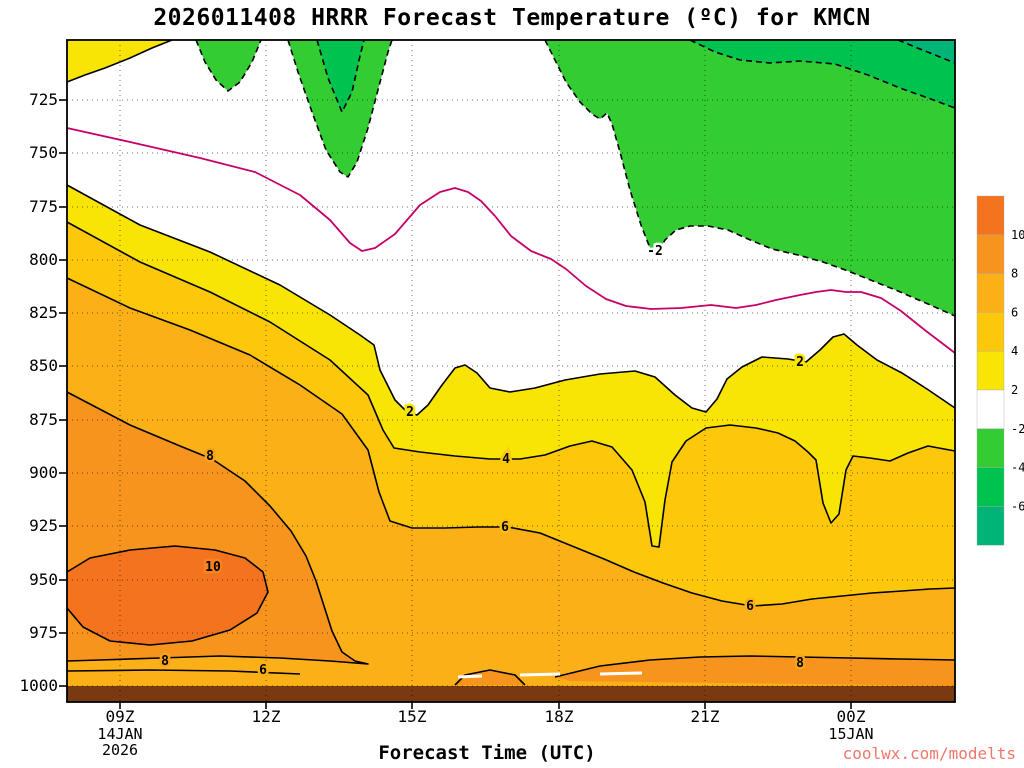 This screenshot has height=768, width=1024. I want to click on ground-strip, so click(511, 694).